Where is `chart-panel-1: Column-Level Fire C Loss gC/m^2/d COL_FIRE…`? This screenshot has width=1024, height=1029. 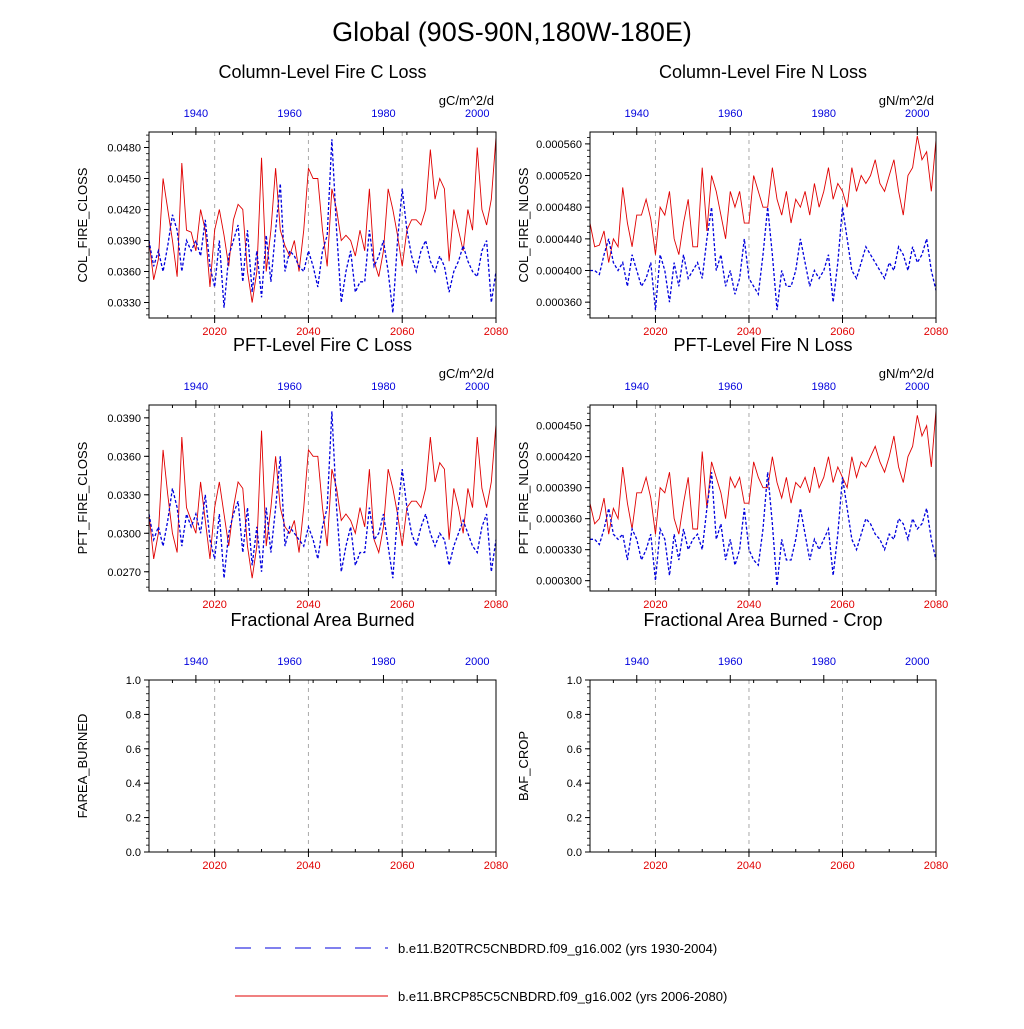
chart-panel-1: Column-Level Fire C Loss gC/m^2/d COL_FIRE… is located at coordinates (291, 200).